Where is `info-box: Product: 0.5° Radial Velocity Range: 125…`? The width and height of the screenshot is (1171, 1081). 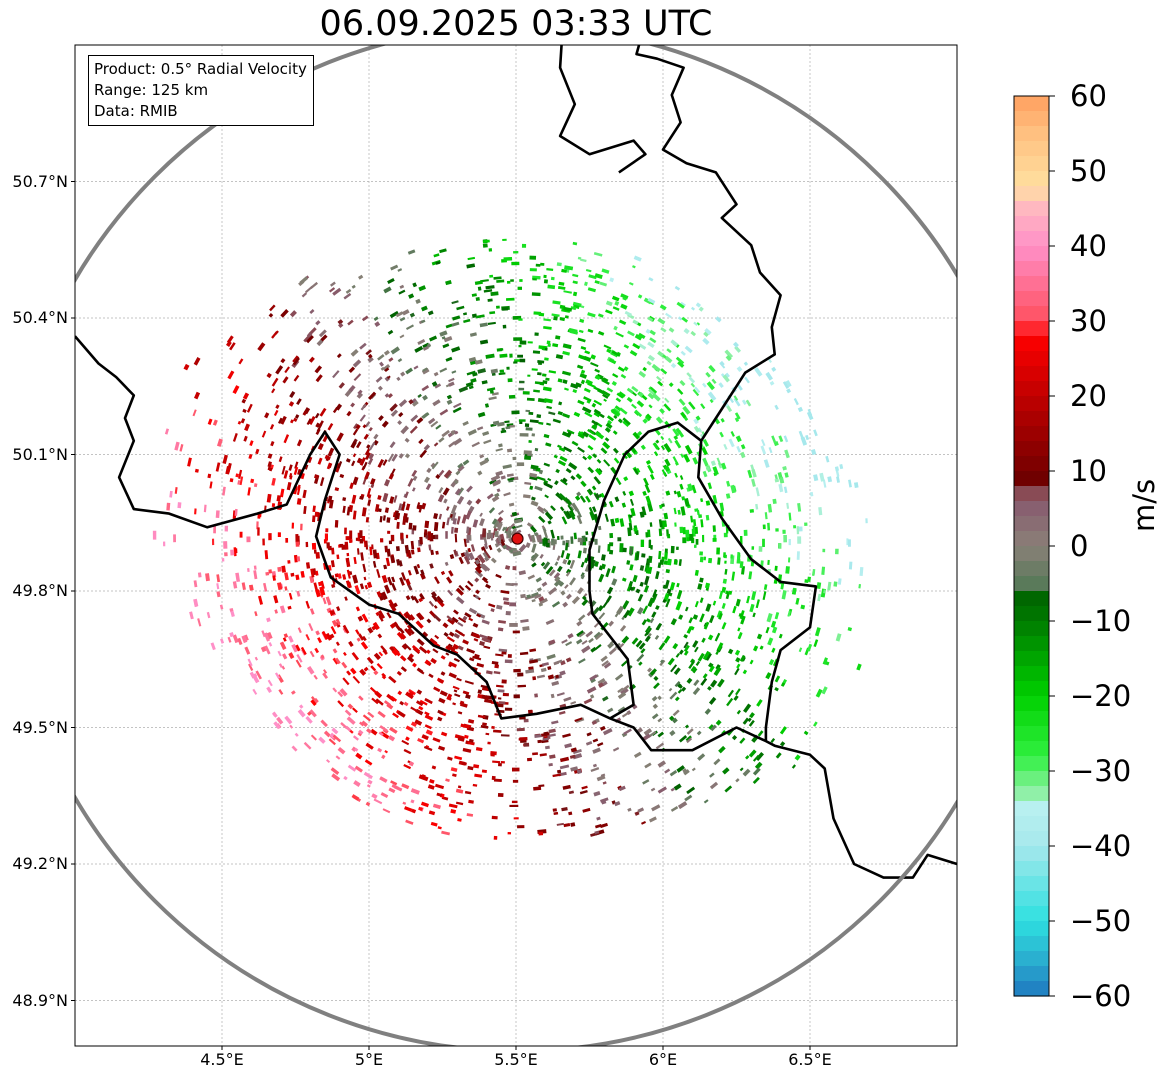 info-box: Product: 0.5° Radial Velocity Range: 125… is located at coordinates (201, 90).